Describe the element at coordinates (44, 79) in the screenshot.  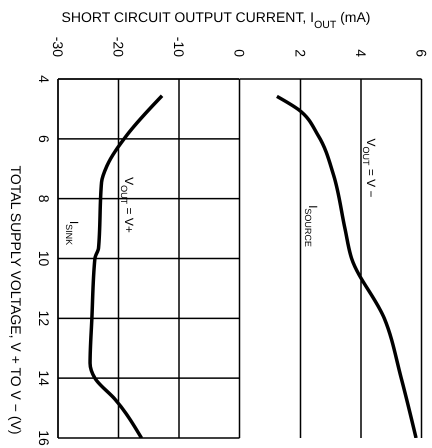
I see `y-tick-label: 4` at that location.